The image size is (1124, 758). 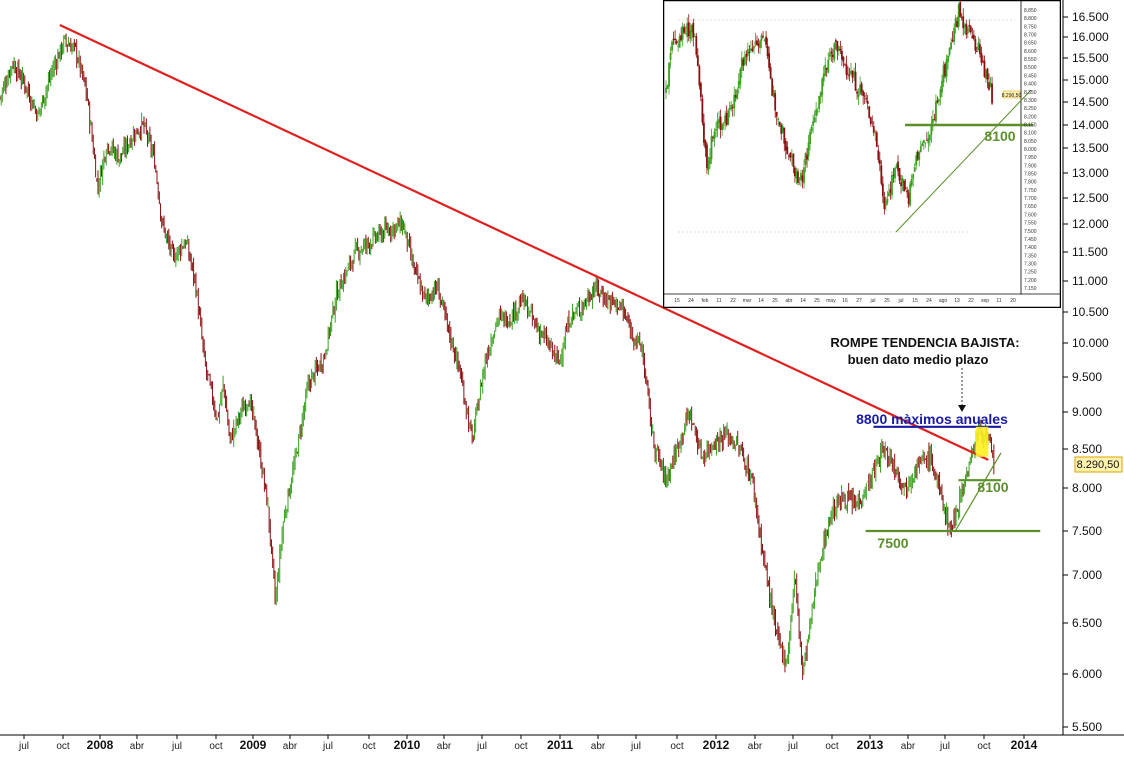 What do you see at coordinates (845, 301) in the screenshot?
I see `inset-x-tick-label: 16` at bounding box center [845, 301].